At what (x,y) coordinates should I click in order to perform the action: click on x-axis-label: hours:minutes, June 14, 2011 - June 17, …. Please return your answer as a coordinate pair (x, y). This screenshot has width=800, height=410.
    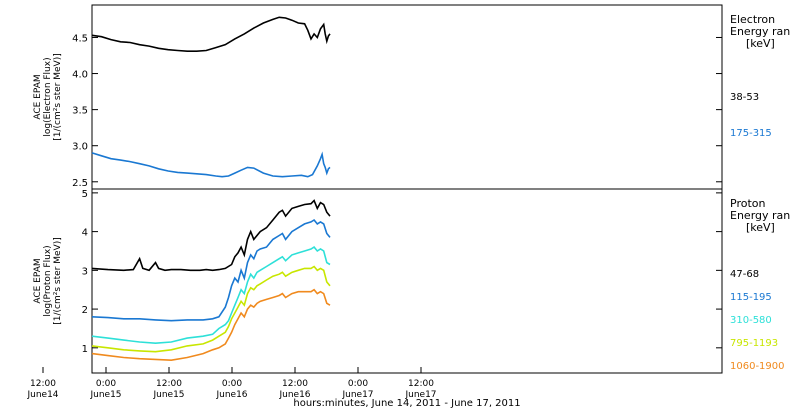
    Looking at the image, I should click on (406, 403).